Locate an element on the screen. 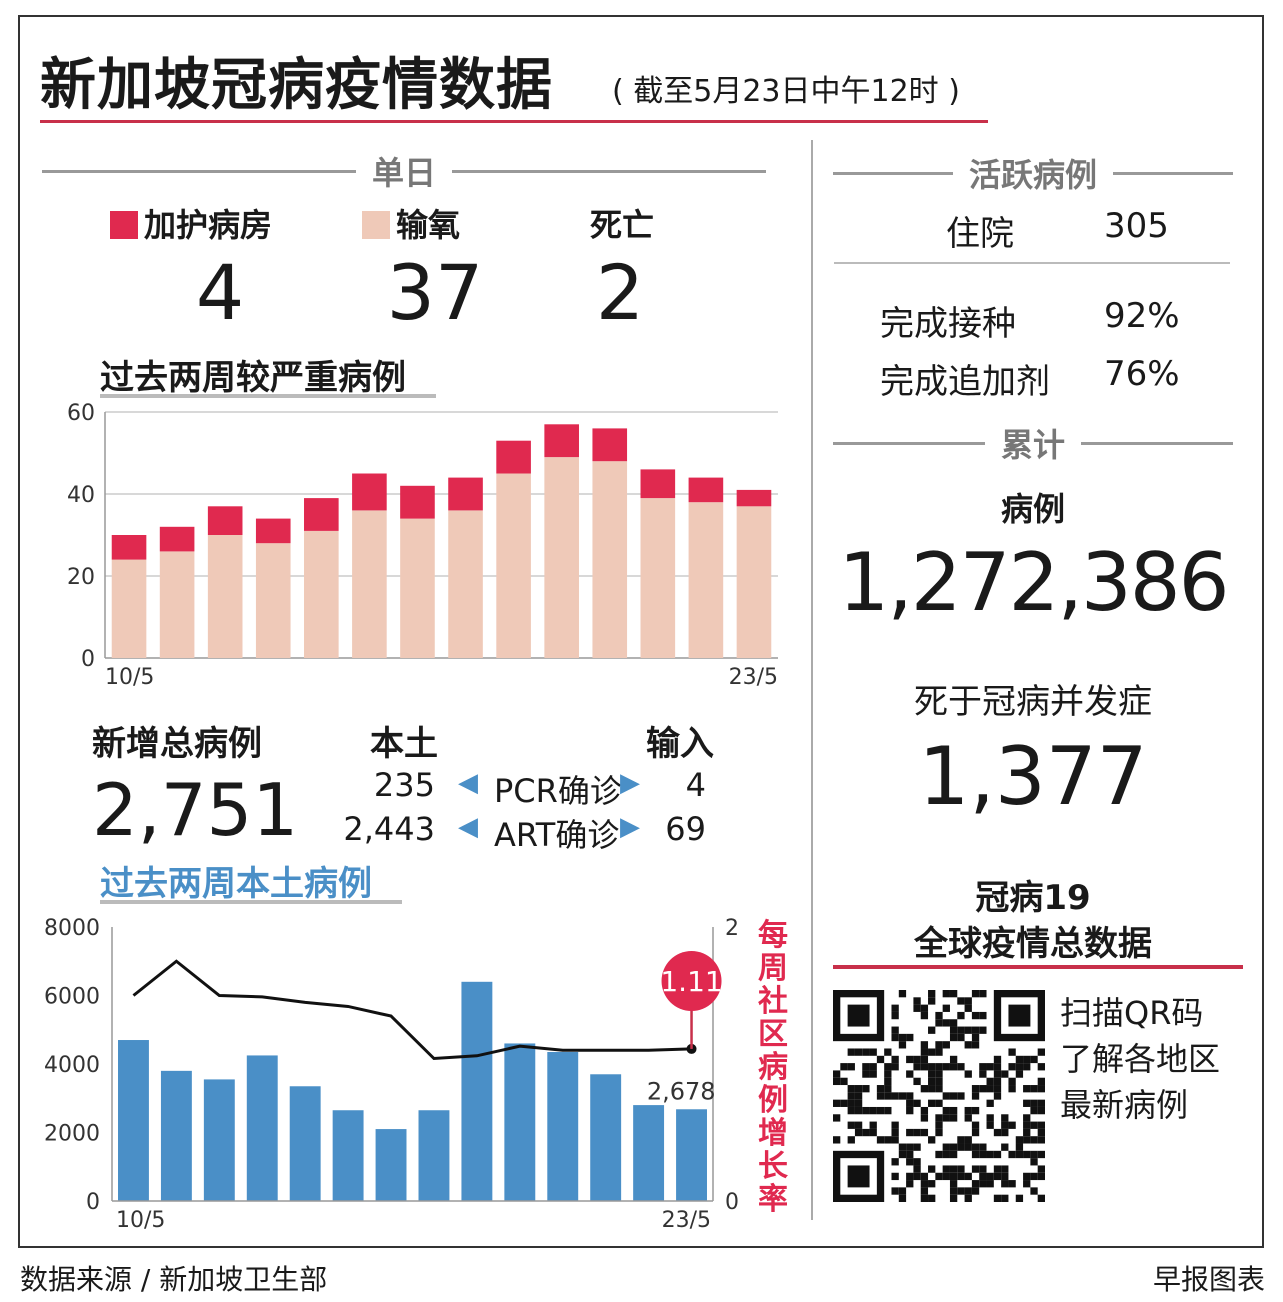 The height and width of the screenshot is (1302, 1283). x-tick-label: 23/5 is located at coordinates (686, 1220).